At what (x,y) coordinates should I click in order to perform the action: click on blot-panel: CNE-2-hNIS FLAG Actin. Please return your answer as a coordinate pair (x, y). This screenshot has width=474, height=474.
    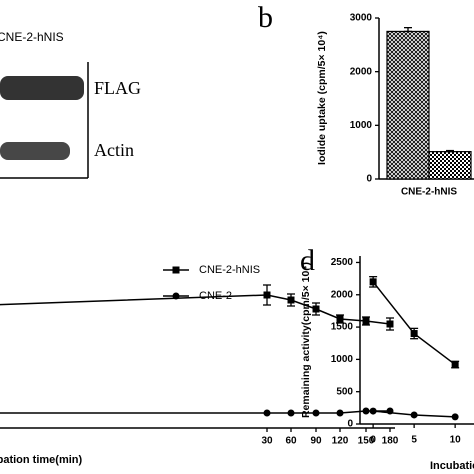
    Looking at the image, I should click on (70, 104).